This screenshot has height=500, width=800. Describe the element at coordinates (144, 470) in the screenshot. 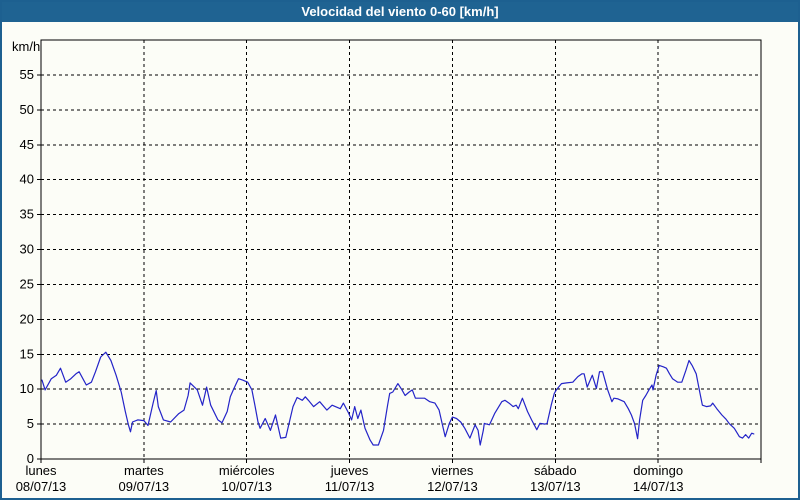

I see `x-axis-day-label: martes` at that location.